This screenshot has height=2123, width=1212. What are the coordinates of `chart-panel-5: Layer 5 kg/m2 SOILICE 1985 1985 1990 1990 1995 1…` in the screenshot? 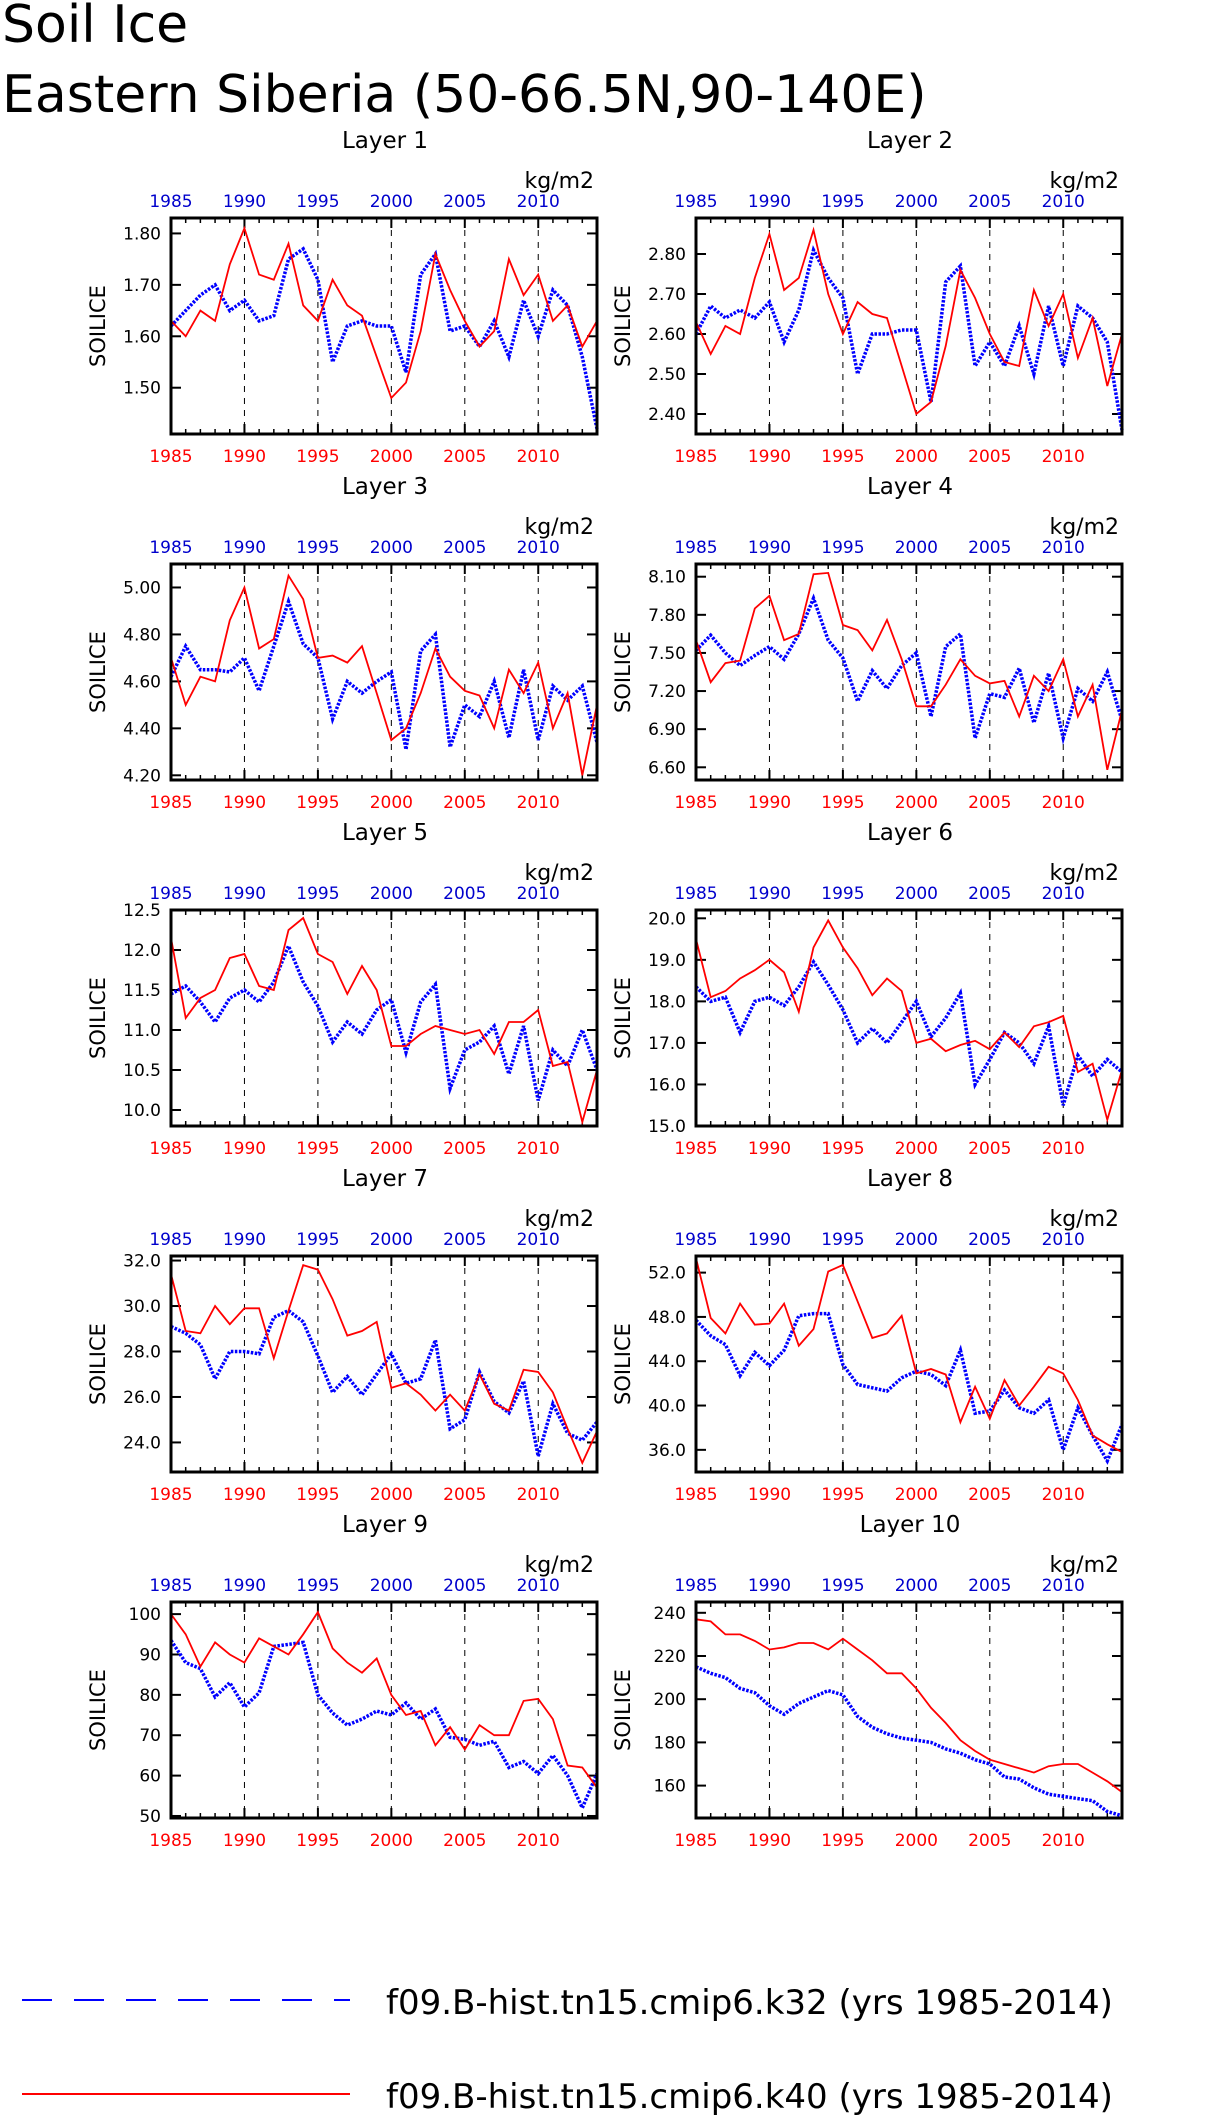 It's located at (342, 989).